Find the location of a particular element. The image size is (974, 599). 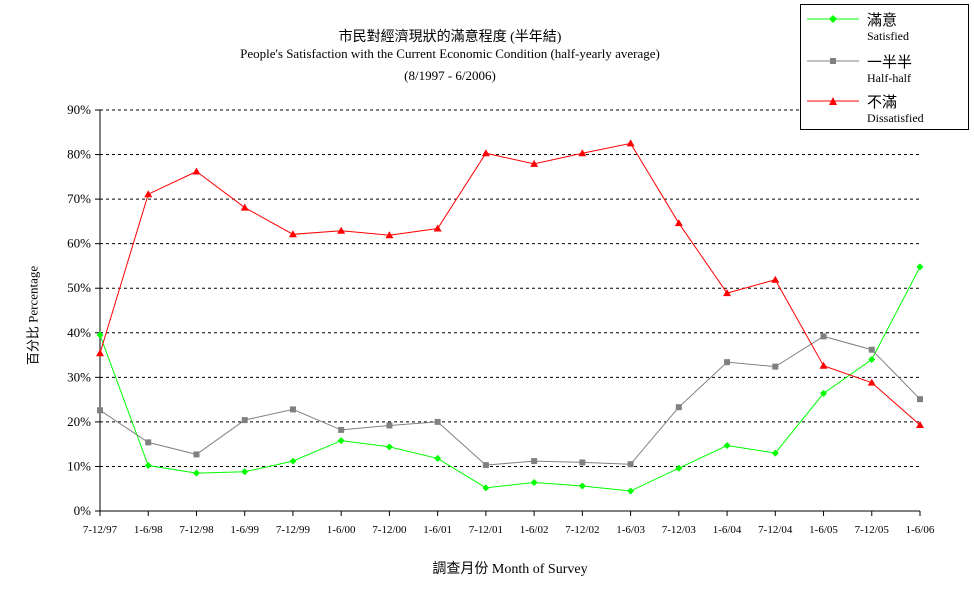

legend-label-en: Half-half is located at coordinates (889, 78).